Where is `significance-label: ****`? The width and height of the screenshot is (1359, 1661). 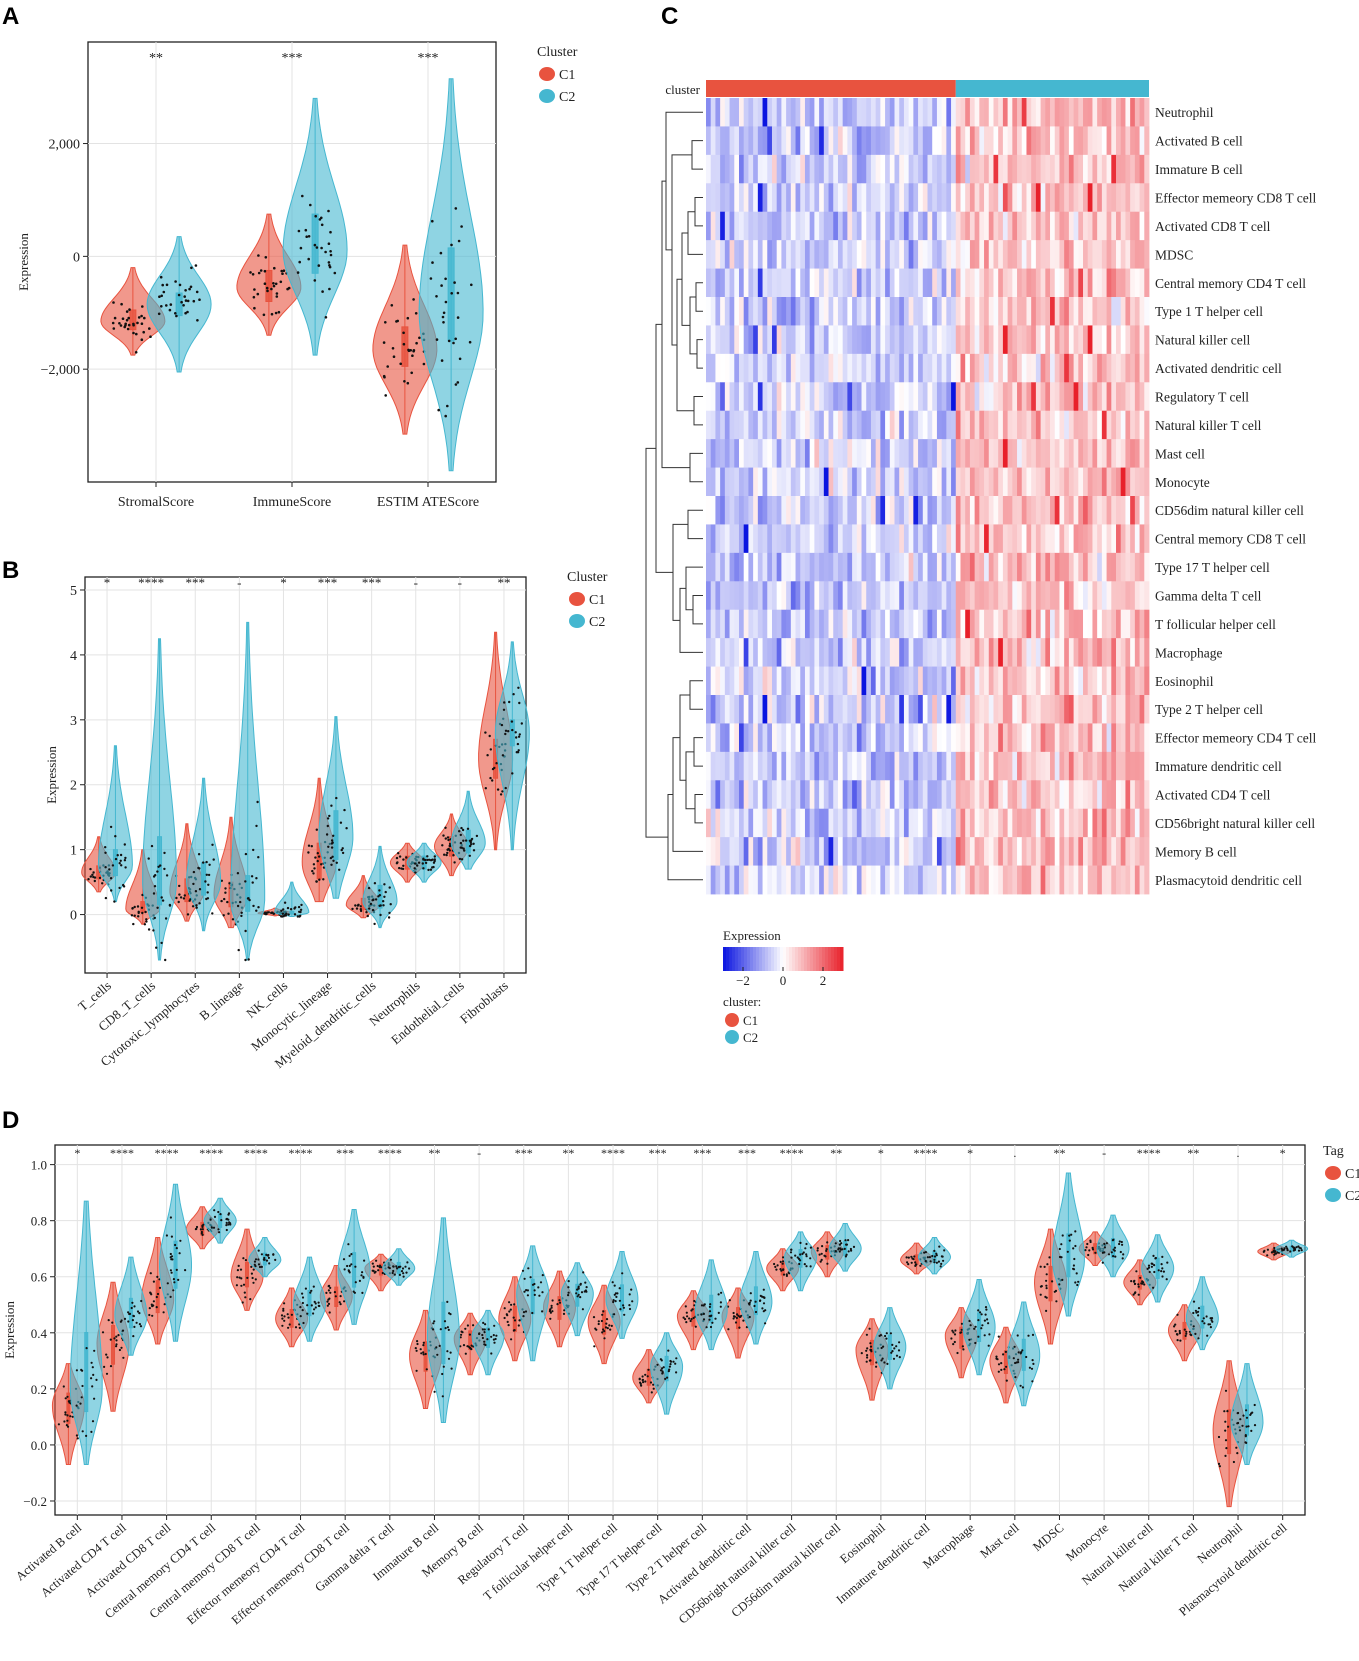
significance-label: **** is located at coordinates (211, 1153).